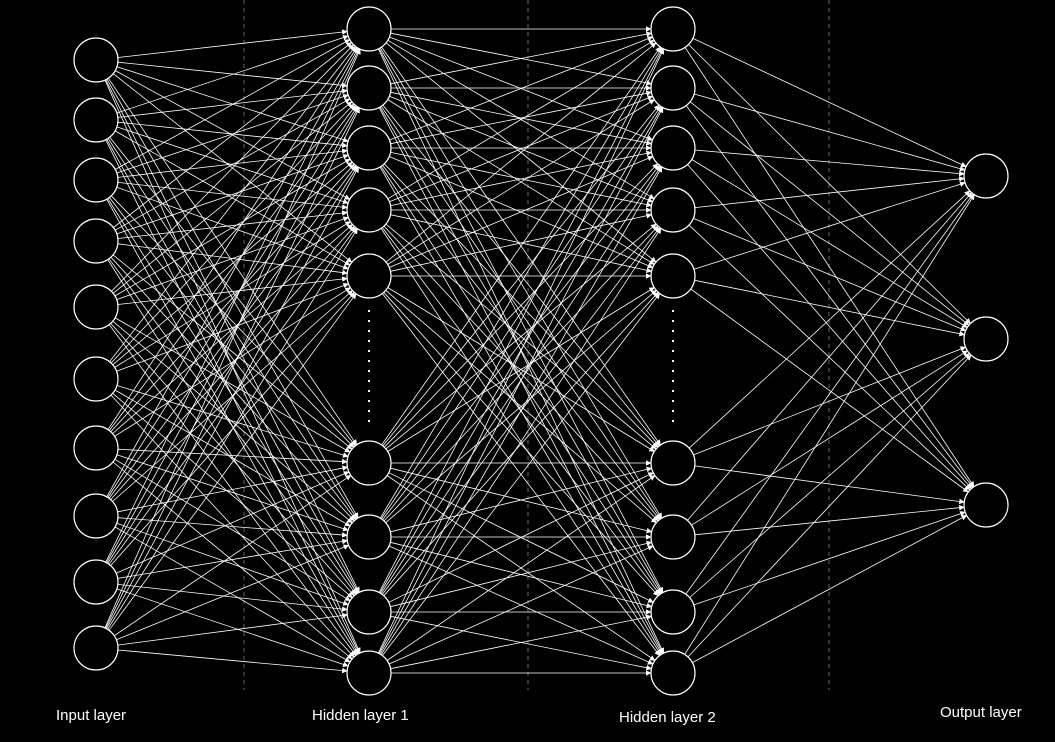  Describe the element at coordinates (667, 717) in the screenshot. I see `hidden-layer-2-label: Hidden layer 2` at that location.